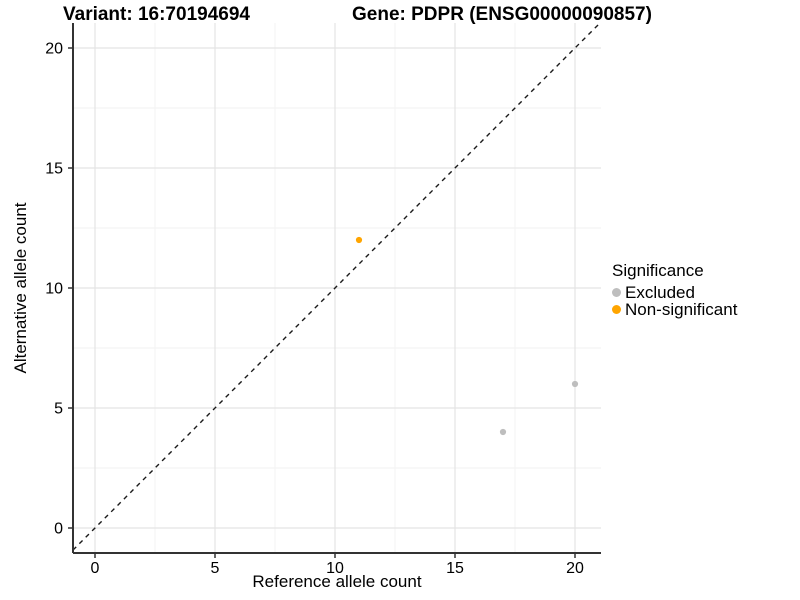 This screenshot has height=600, width=800. What do you see at coordinates (215, 568) in the screenshot?
I see `x-tick-label: 5` at bounding box center [215, 568].